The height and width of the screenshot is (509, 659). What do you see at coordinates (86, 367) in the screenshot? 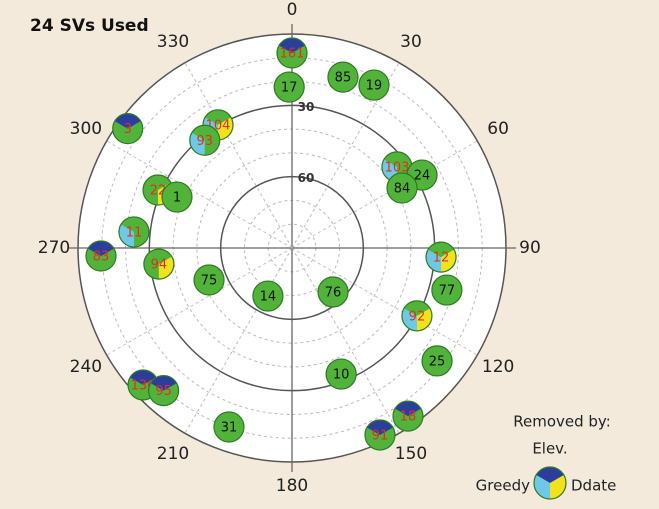
I see `azimuth-tick-label: 240` at bounding box center [86, 367].